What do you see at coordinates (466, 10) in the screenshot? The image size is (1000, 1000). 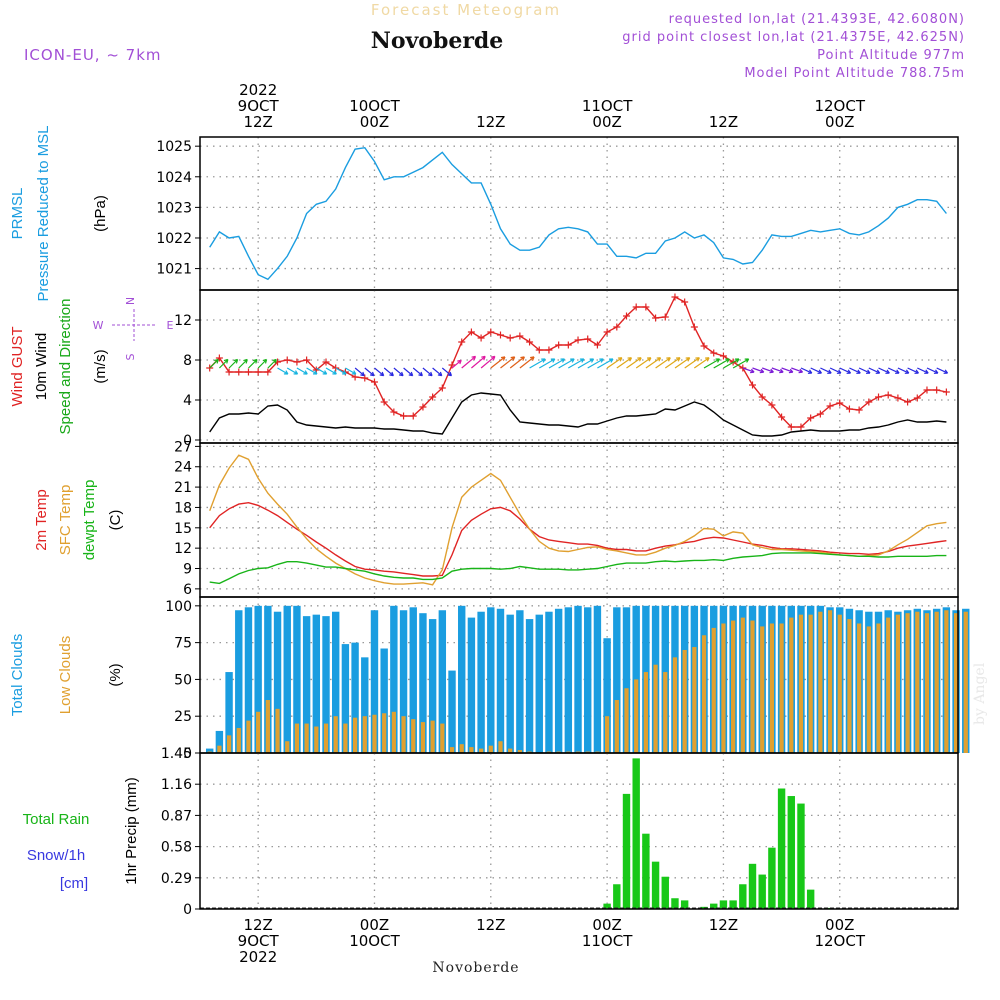 I see `top-title: Forecast Meteogram` at bounding box center [466, 10].